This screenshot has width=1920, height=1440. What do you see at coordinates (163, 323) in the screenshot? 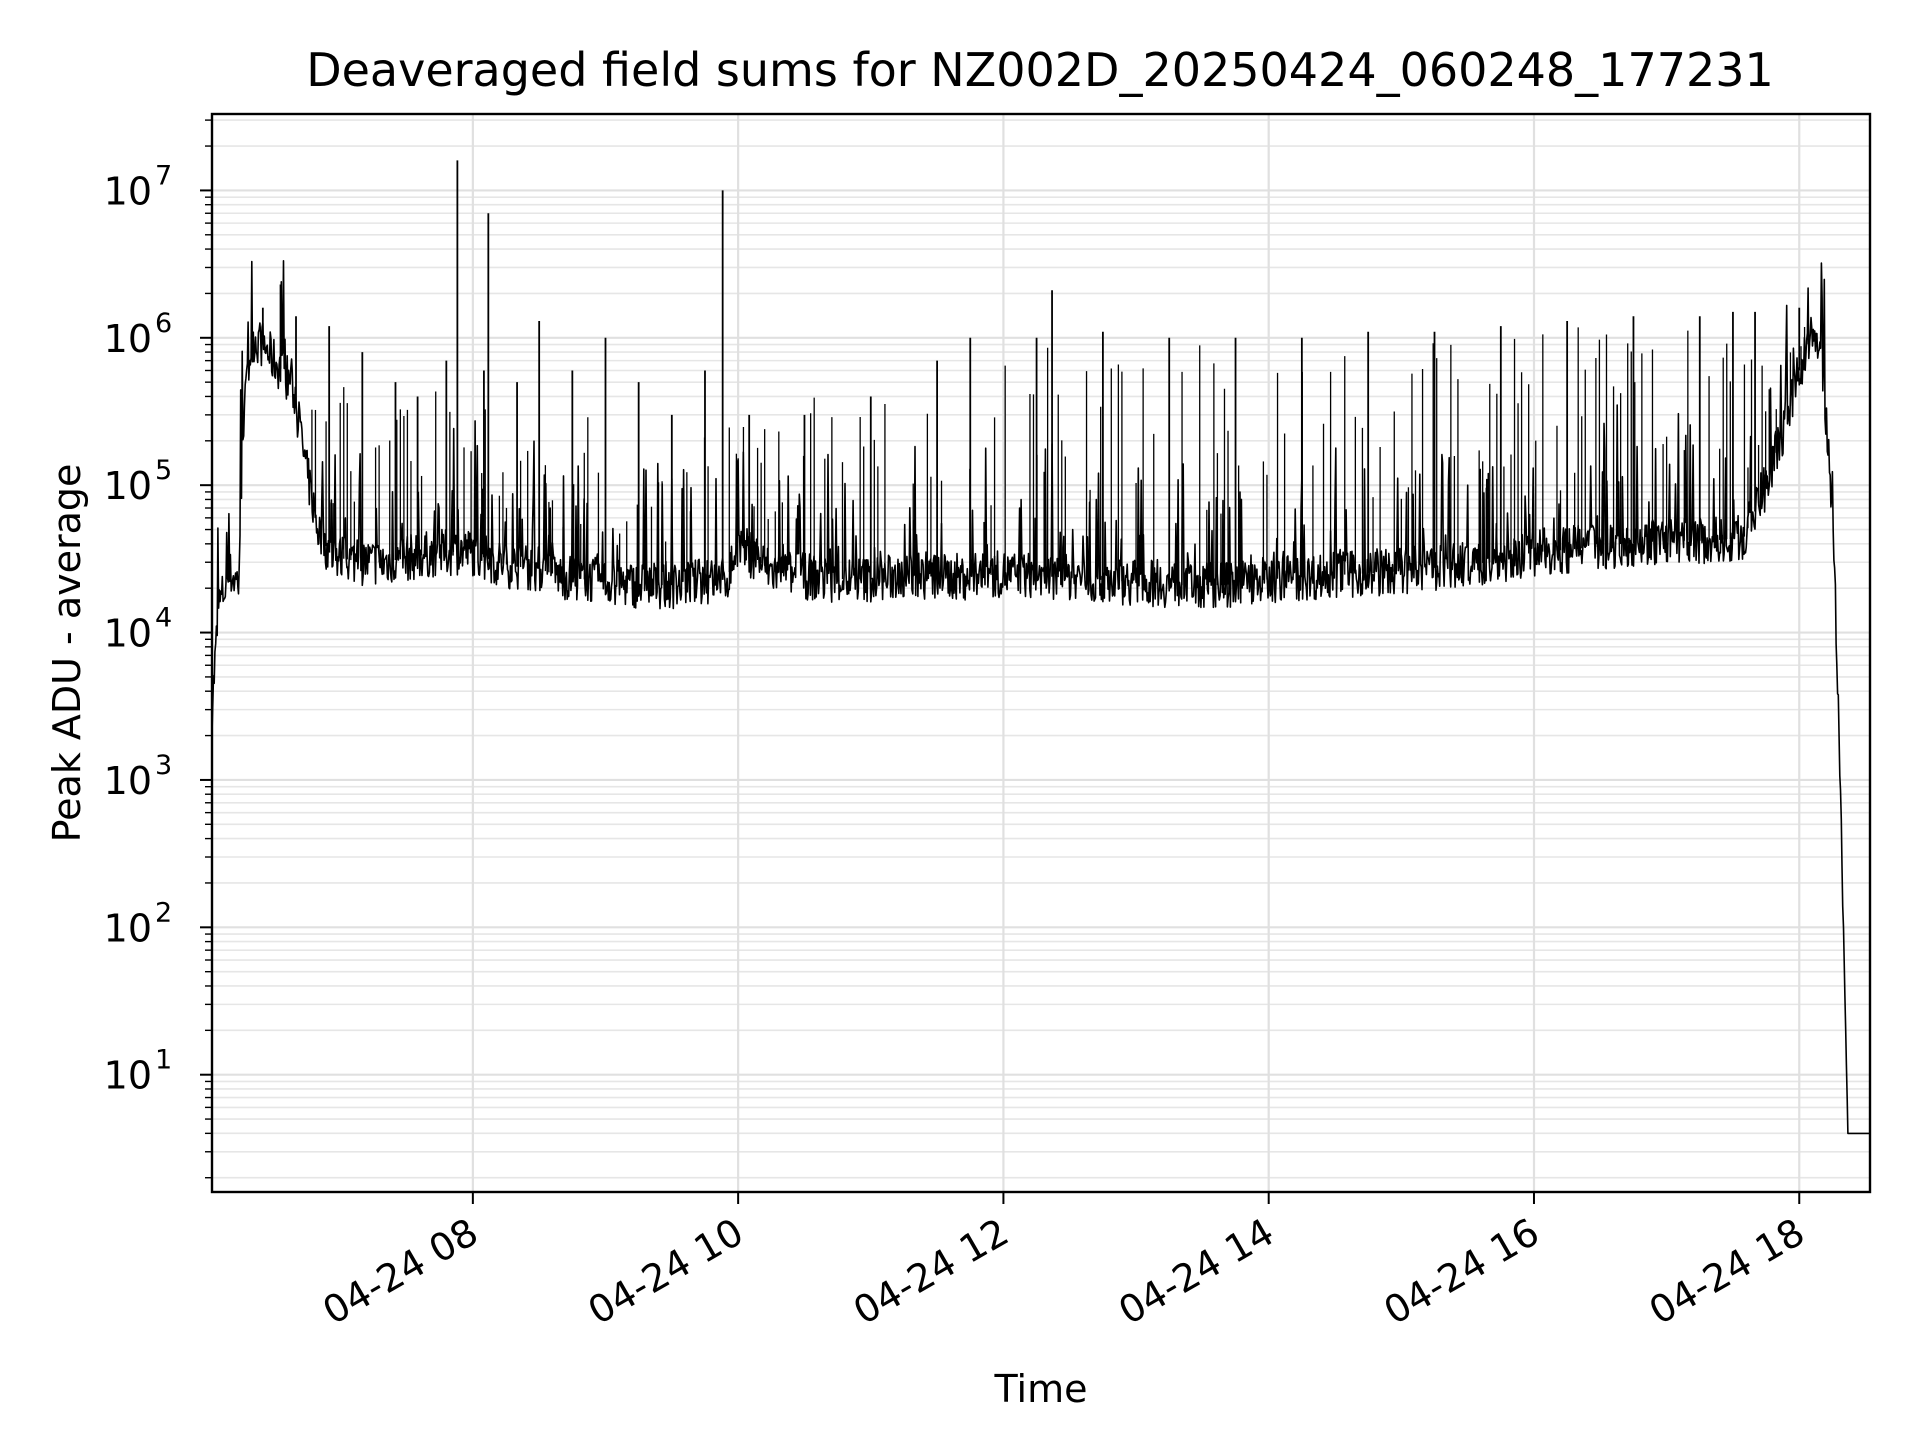
I see `y-tick-exponent: 6` at bounding box center [163, 323].